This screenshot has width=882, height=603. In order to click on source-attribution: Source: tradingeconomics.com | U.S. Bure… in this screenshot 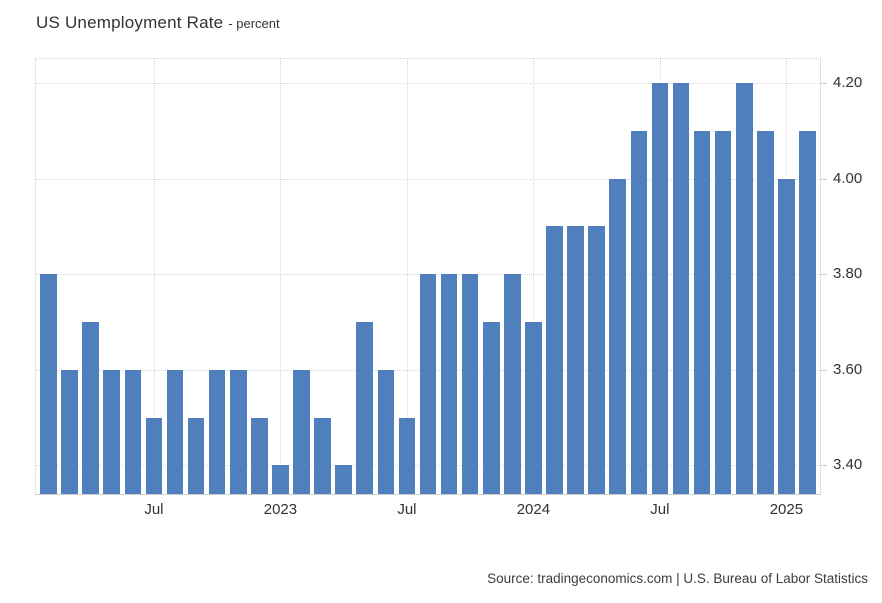, I will do `click(677, 578)`.